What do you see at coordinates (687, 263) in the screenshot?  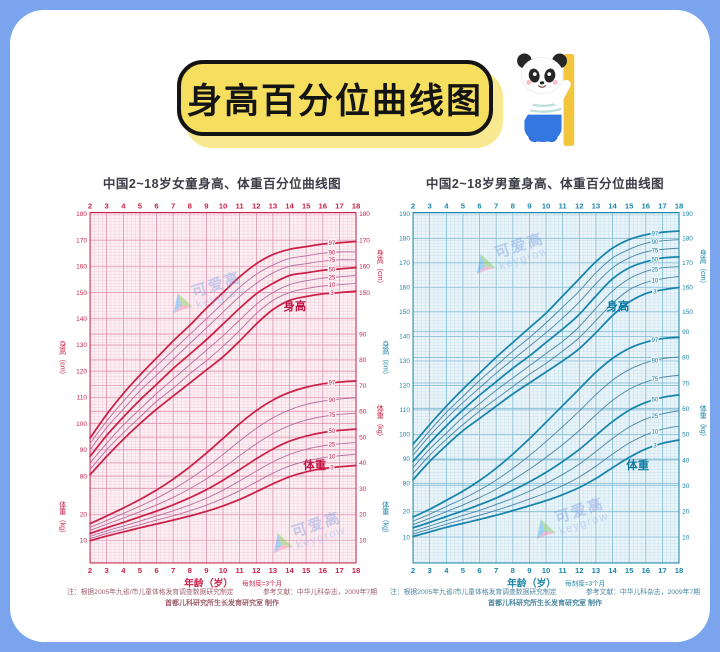 I see `svg-text: 170` at bounding box center [687, 263].